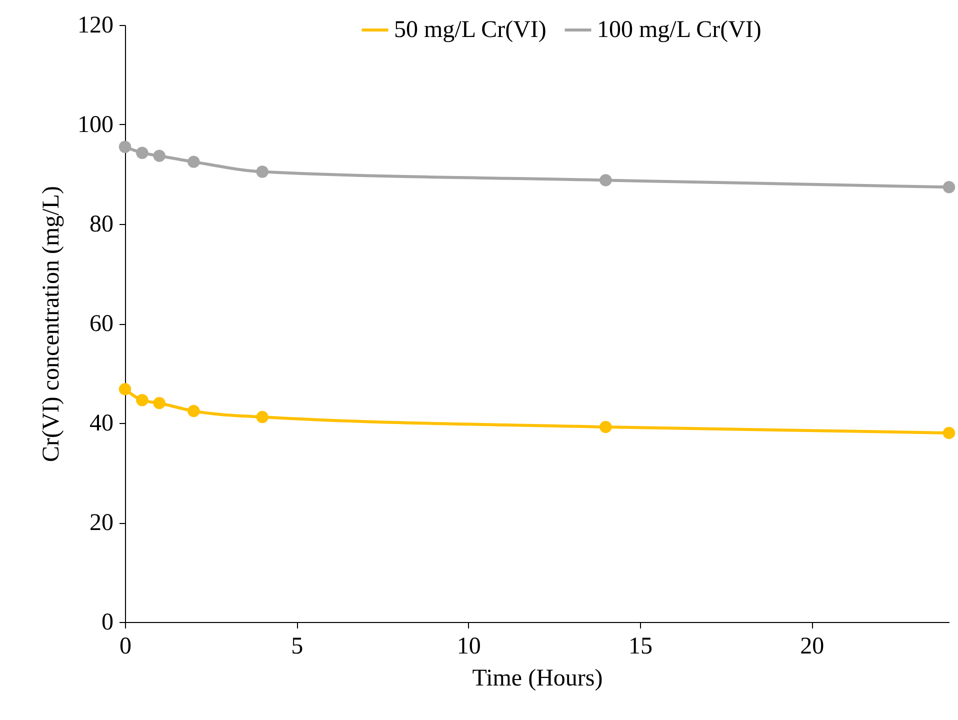 The height and width of the screenshot is (720, 958). Describe the element at coordinates (537, 679) in the screenshot. I see `x-axis-title: Time (Hours)` at that location.